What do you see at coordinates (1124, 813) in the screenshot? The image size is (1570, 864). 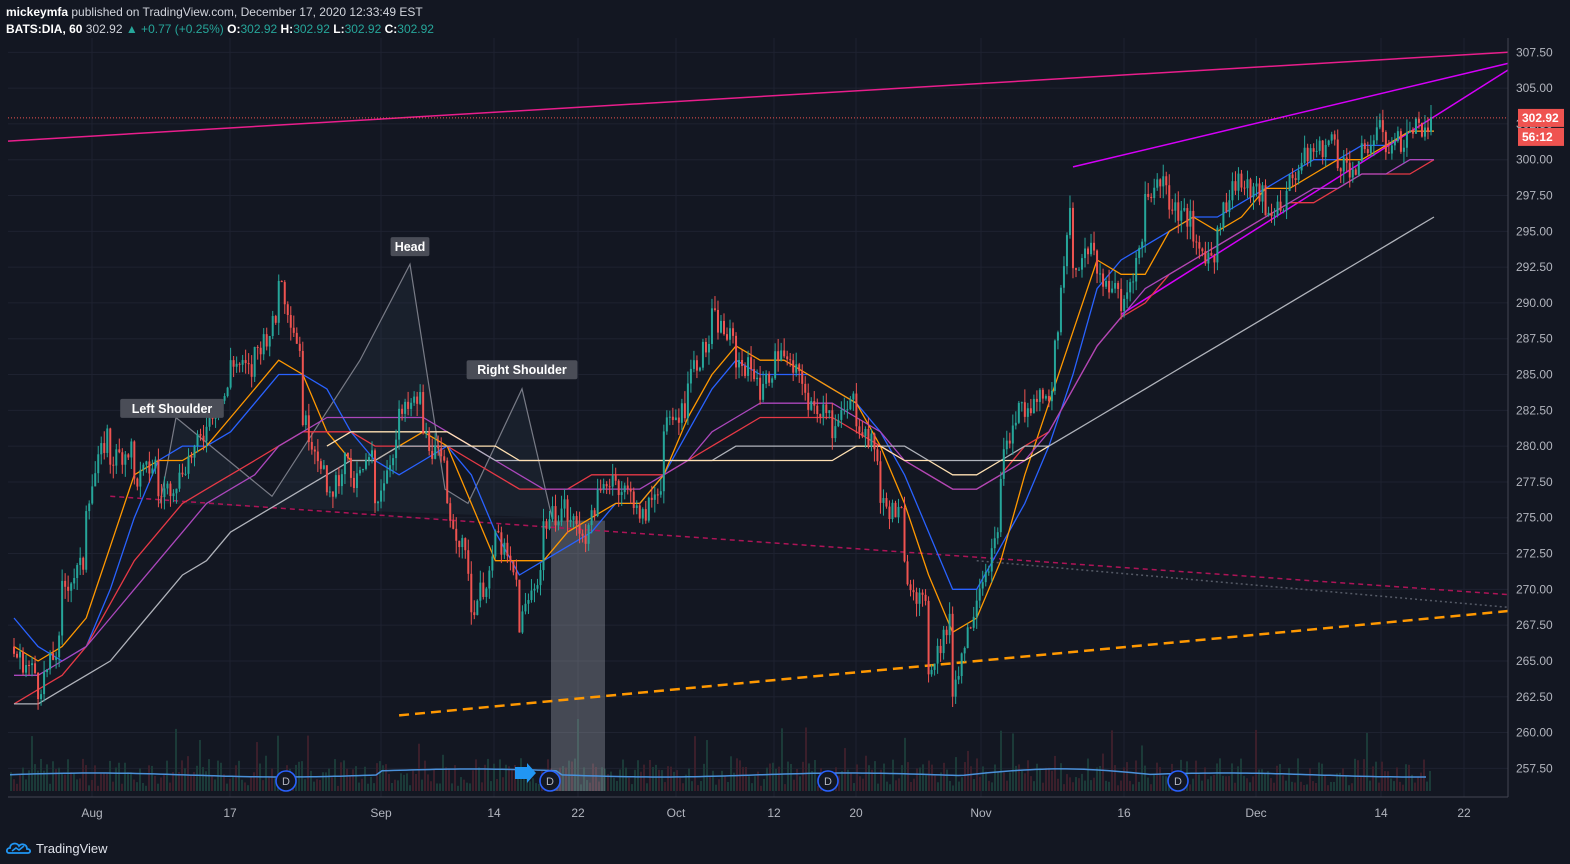 I see `x-tick-label: 16` at bounding box center [1124, 813].